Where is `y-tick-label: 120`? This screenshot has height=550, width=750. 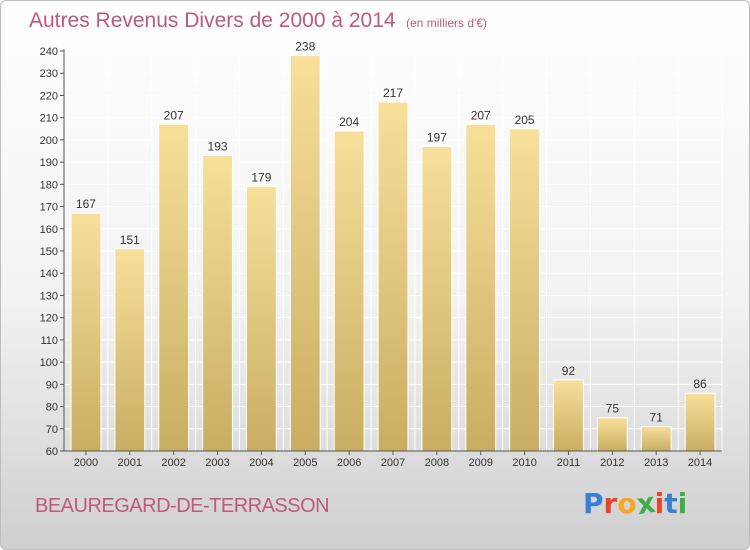
y-tick-label: 120 is located at coordinates (49, 319).